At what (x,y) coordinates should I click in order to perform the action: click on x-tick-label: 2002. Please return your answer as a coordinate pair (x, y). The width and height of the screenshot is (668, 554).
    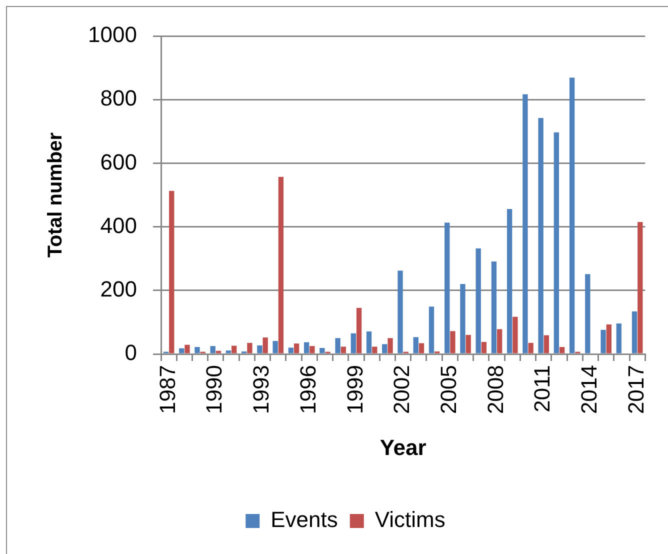
    Looking at the image, I should click on (401, 389).